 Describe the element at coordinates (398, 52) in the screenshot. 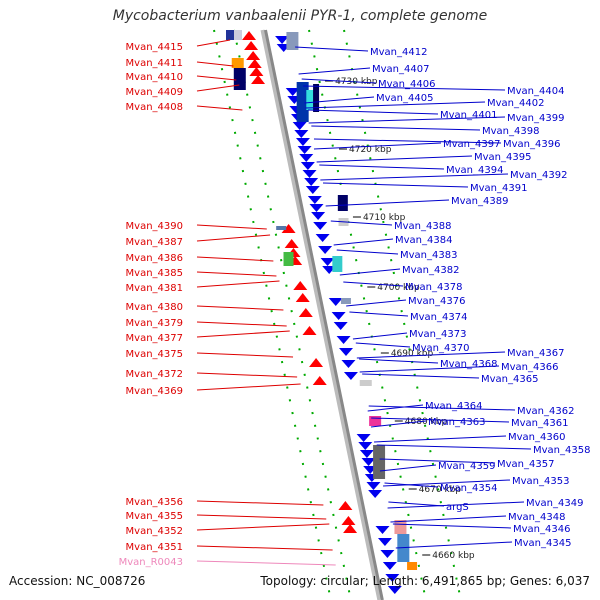

I see `right-gene-label-0: Mvan_4412` at that location.